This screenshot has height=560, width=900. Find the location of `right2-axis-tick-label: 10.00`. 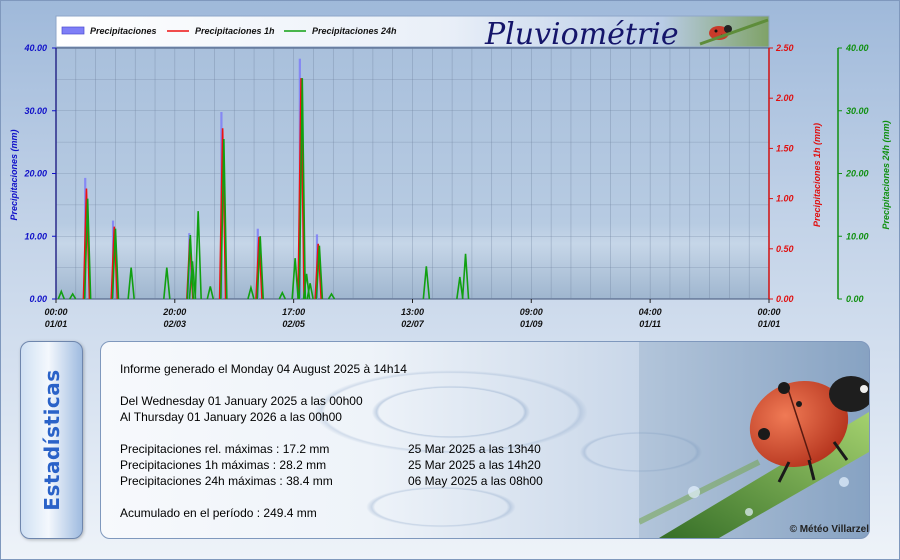

right2-axis-tick-label: 10.00 is located at coordinates (857, 236).